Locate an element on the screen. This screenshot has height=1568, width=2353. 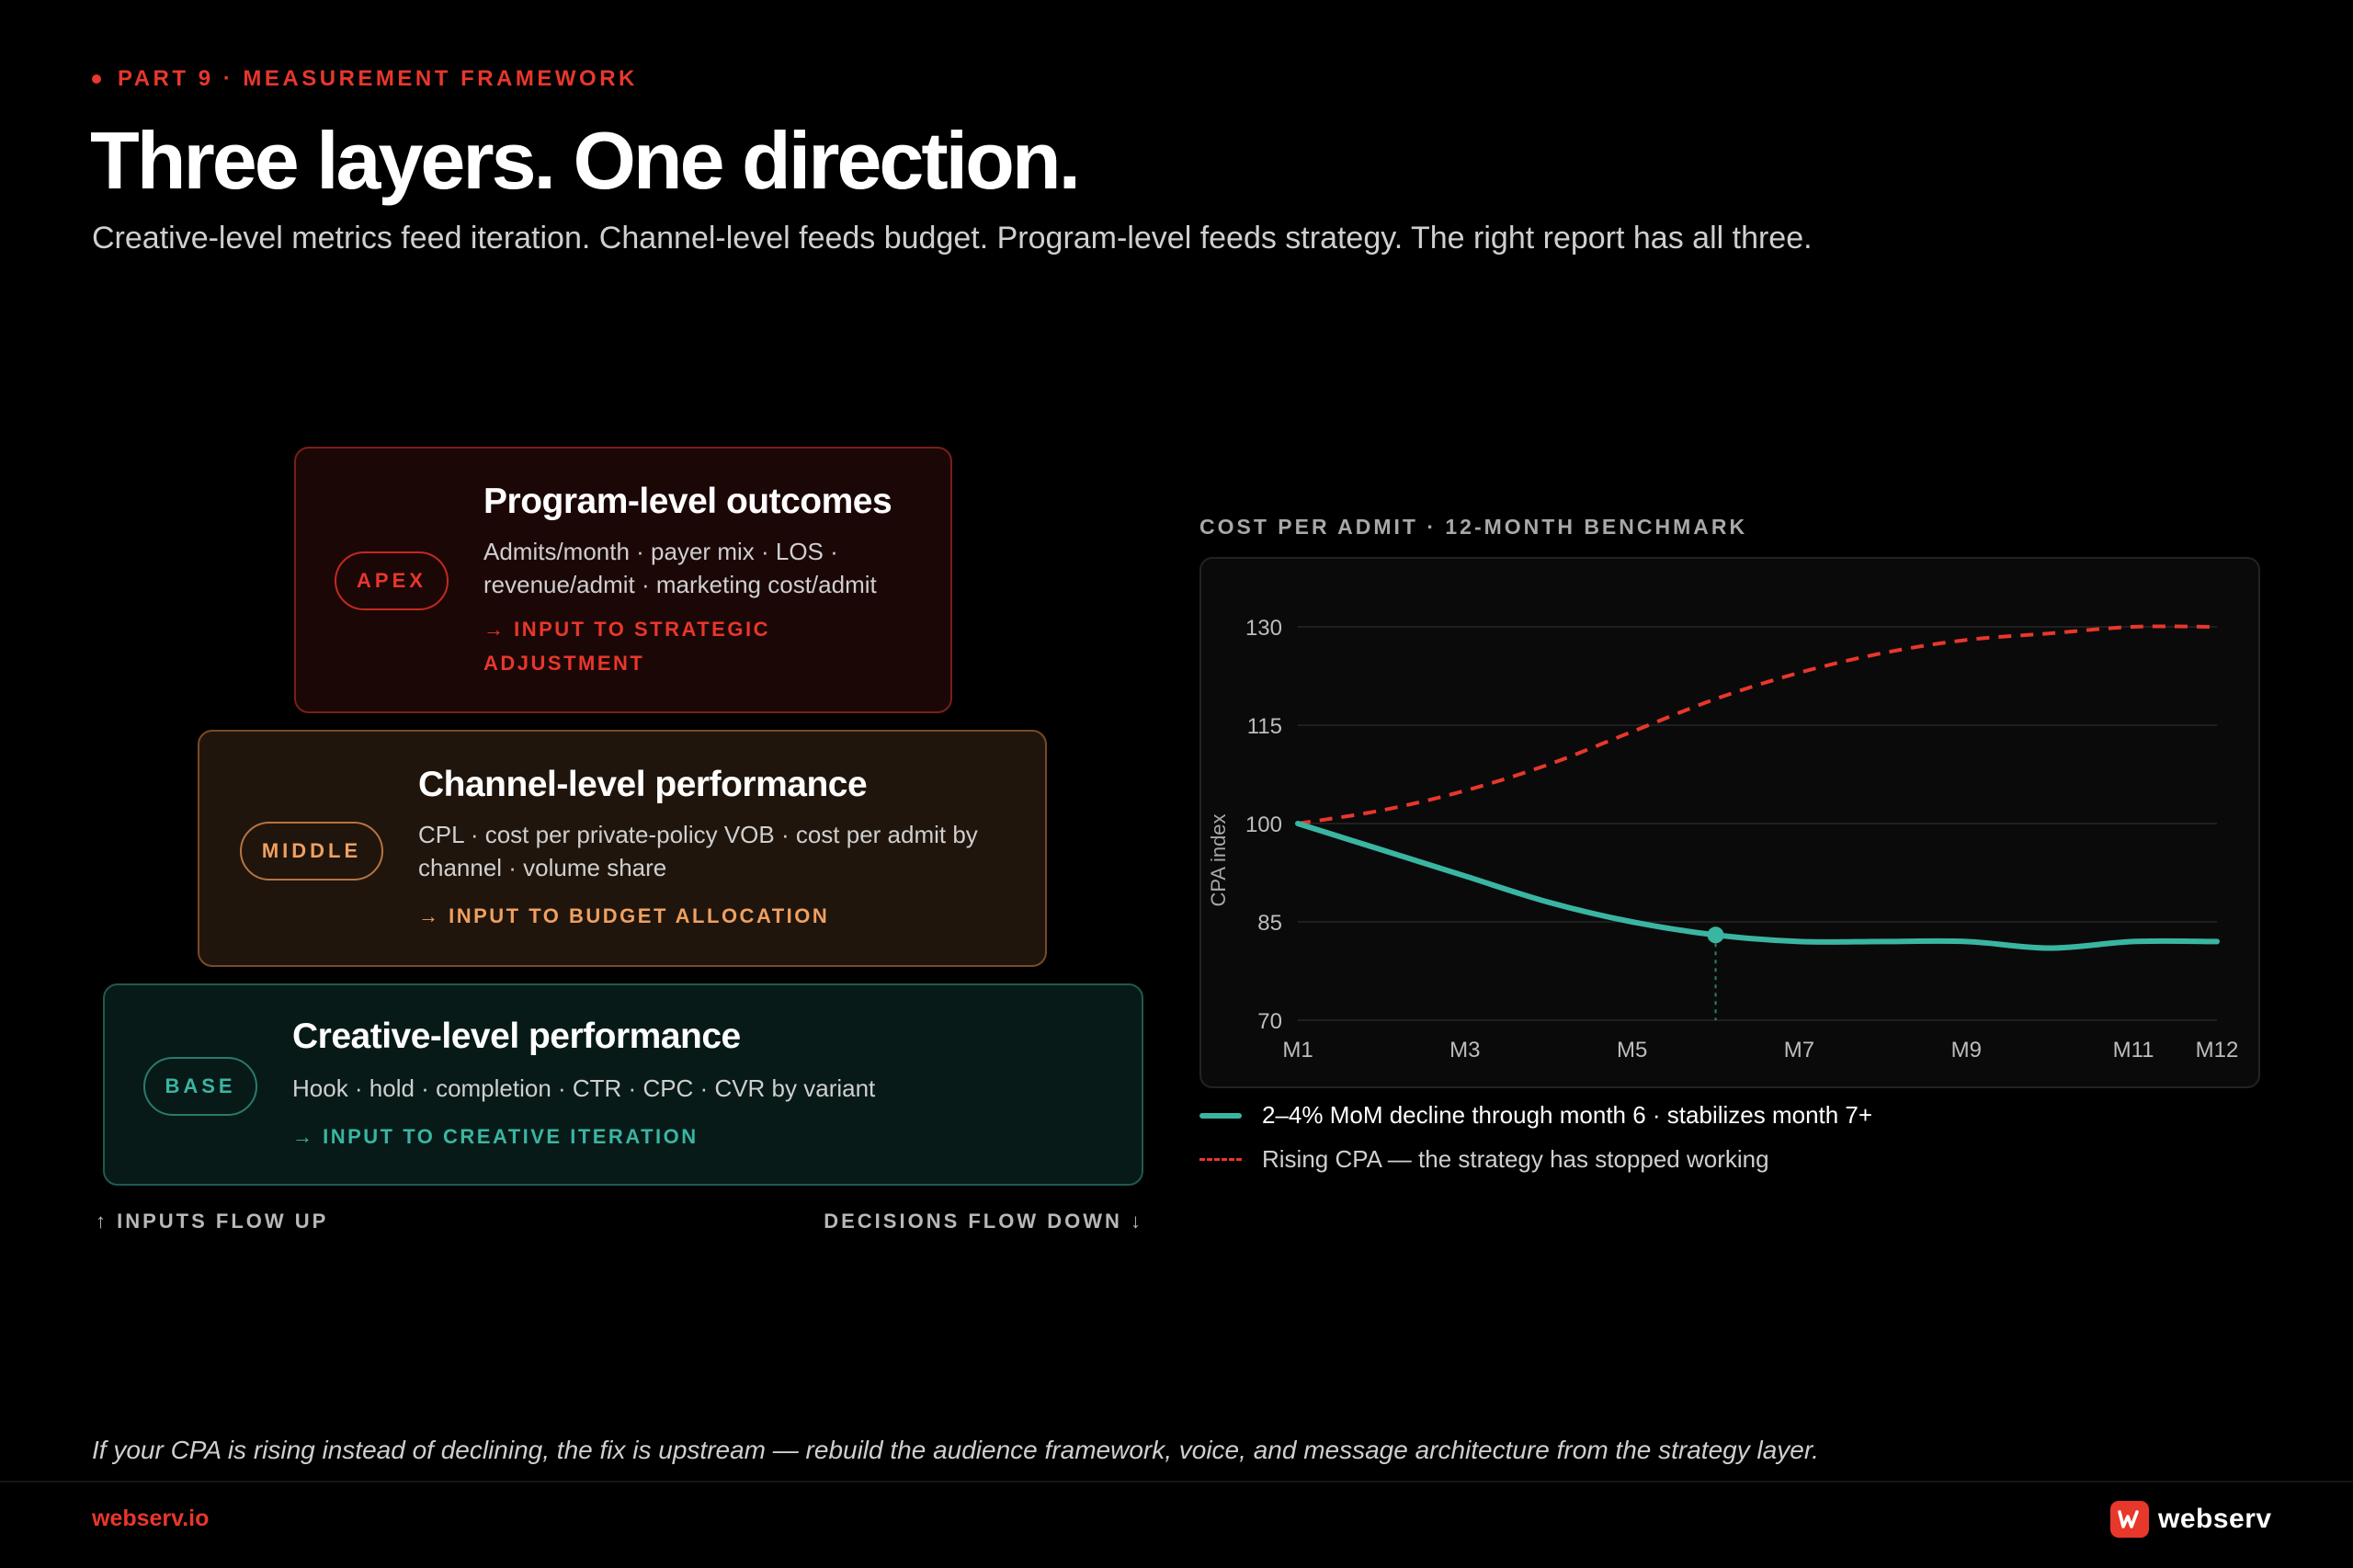
x-tick-label: M11 is located at coordinates (2133, 1050).